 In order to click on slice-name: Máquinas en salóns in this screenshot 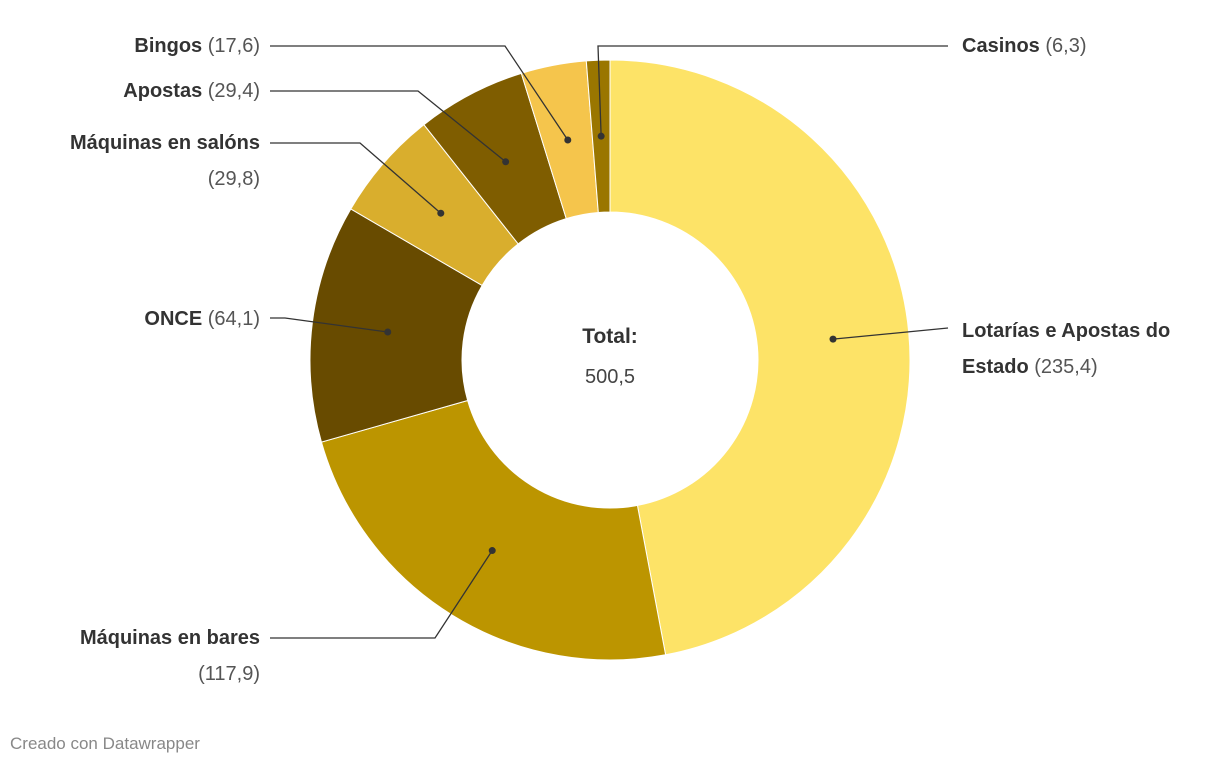, I will do `click(164, 143)`.